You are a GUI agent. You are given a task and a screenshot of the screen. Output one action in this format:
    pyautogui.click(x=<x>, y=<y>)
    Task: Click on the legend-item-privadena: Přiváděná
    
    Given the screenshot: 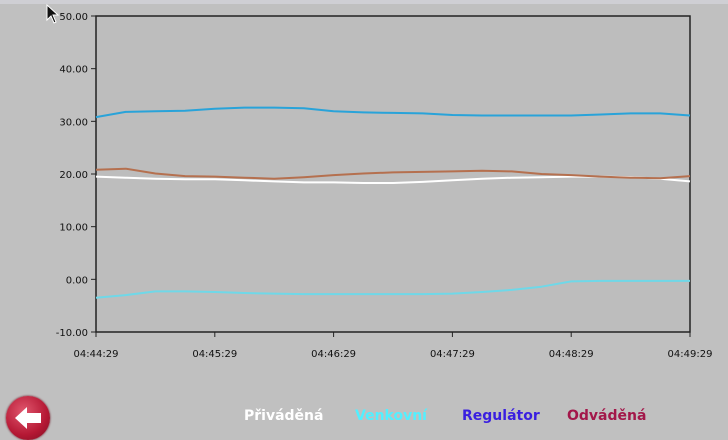 What is the action you would take?
    pyautogui.click(x=284, y=416)
    